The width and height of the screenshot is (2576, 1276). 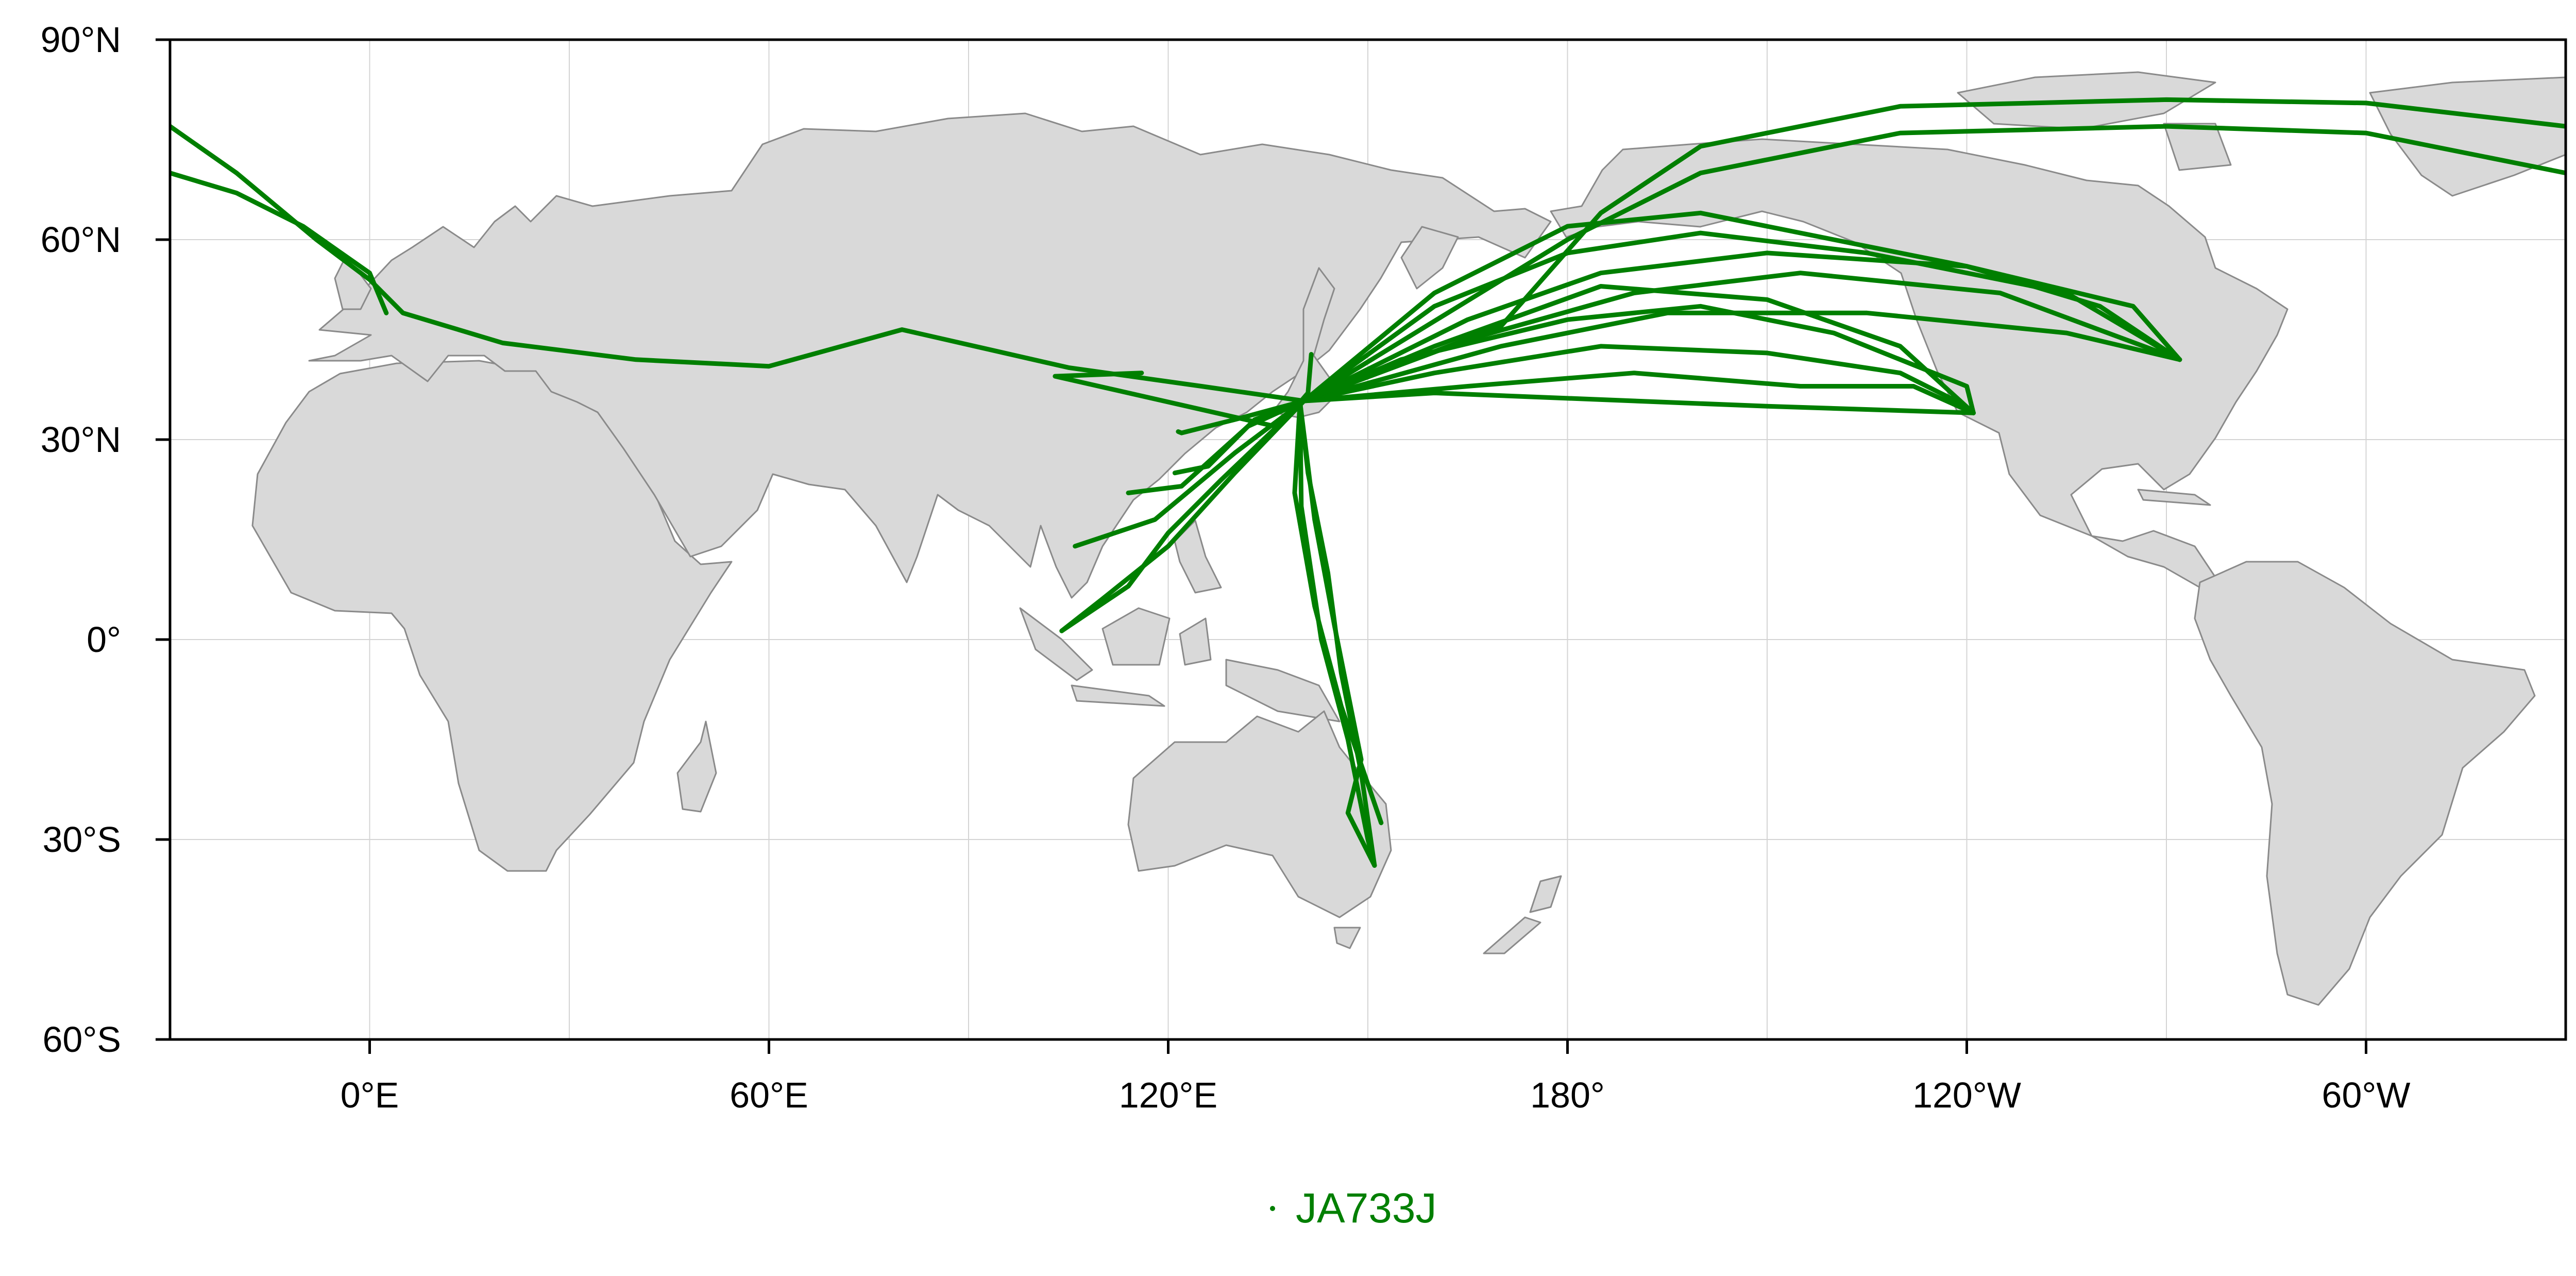 I want to click on y-tick-label: 30°S, so click(x=81, y=840).